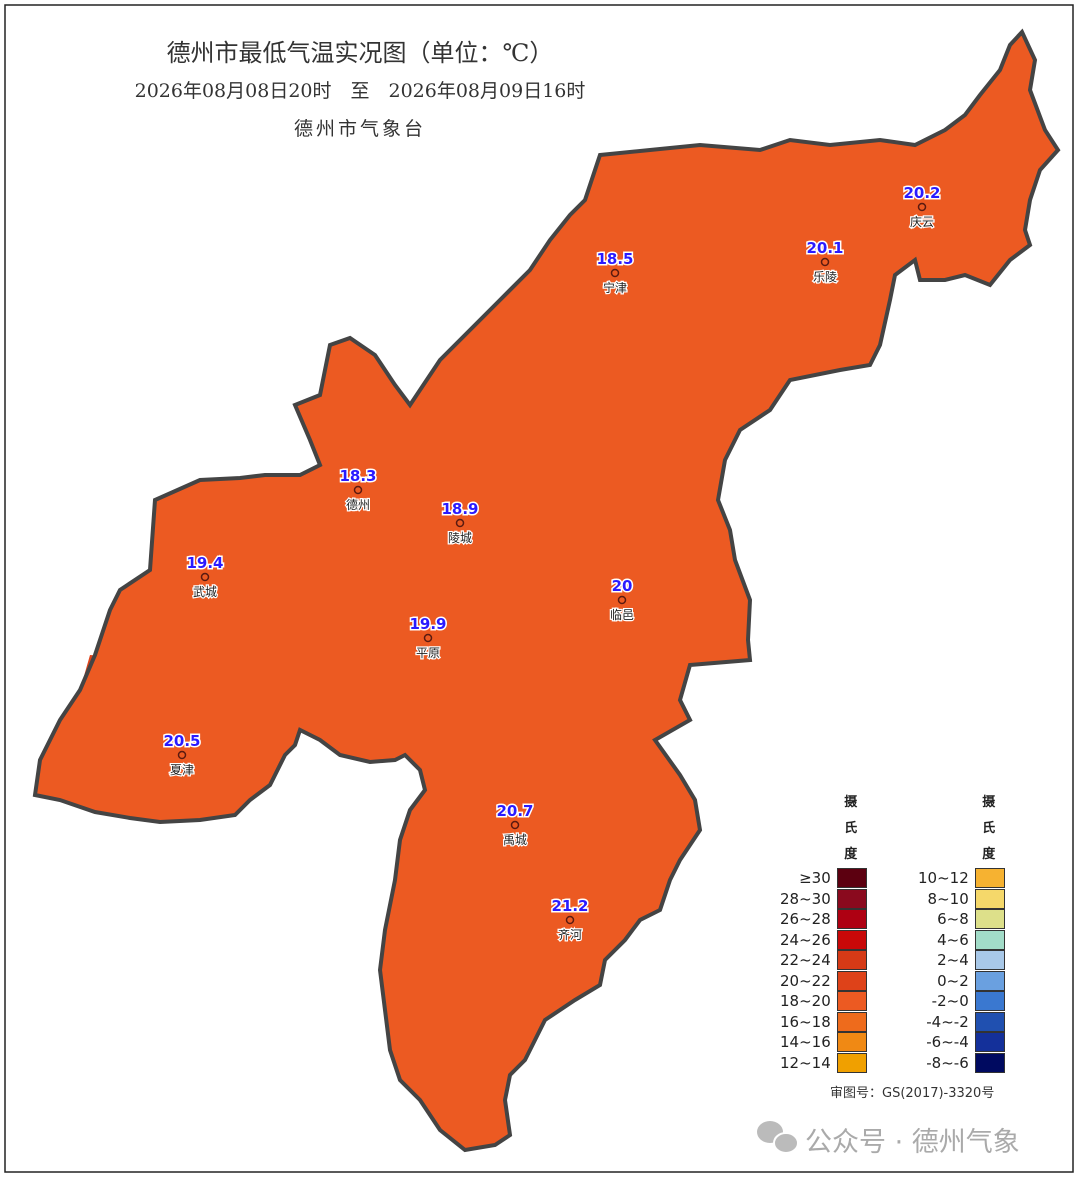 The image size is (1080, 1180). What do you see at coordinates (805, 1062) in the screenshot?
I see `legend-label: 12~14` at bounding box center [805, 1062].